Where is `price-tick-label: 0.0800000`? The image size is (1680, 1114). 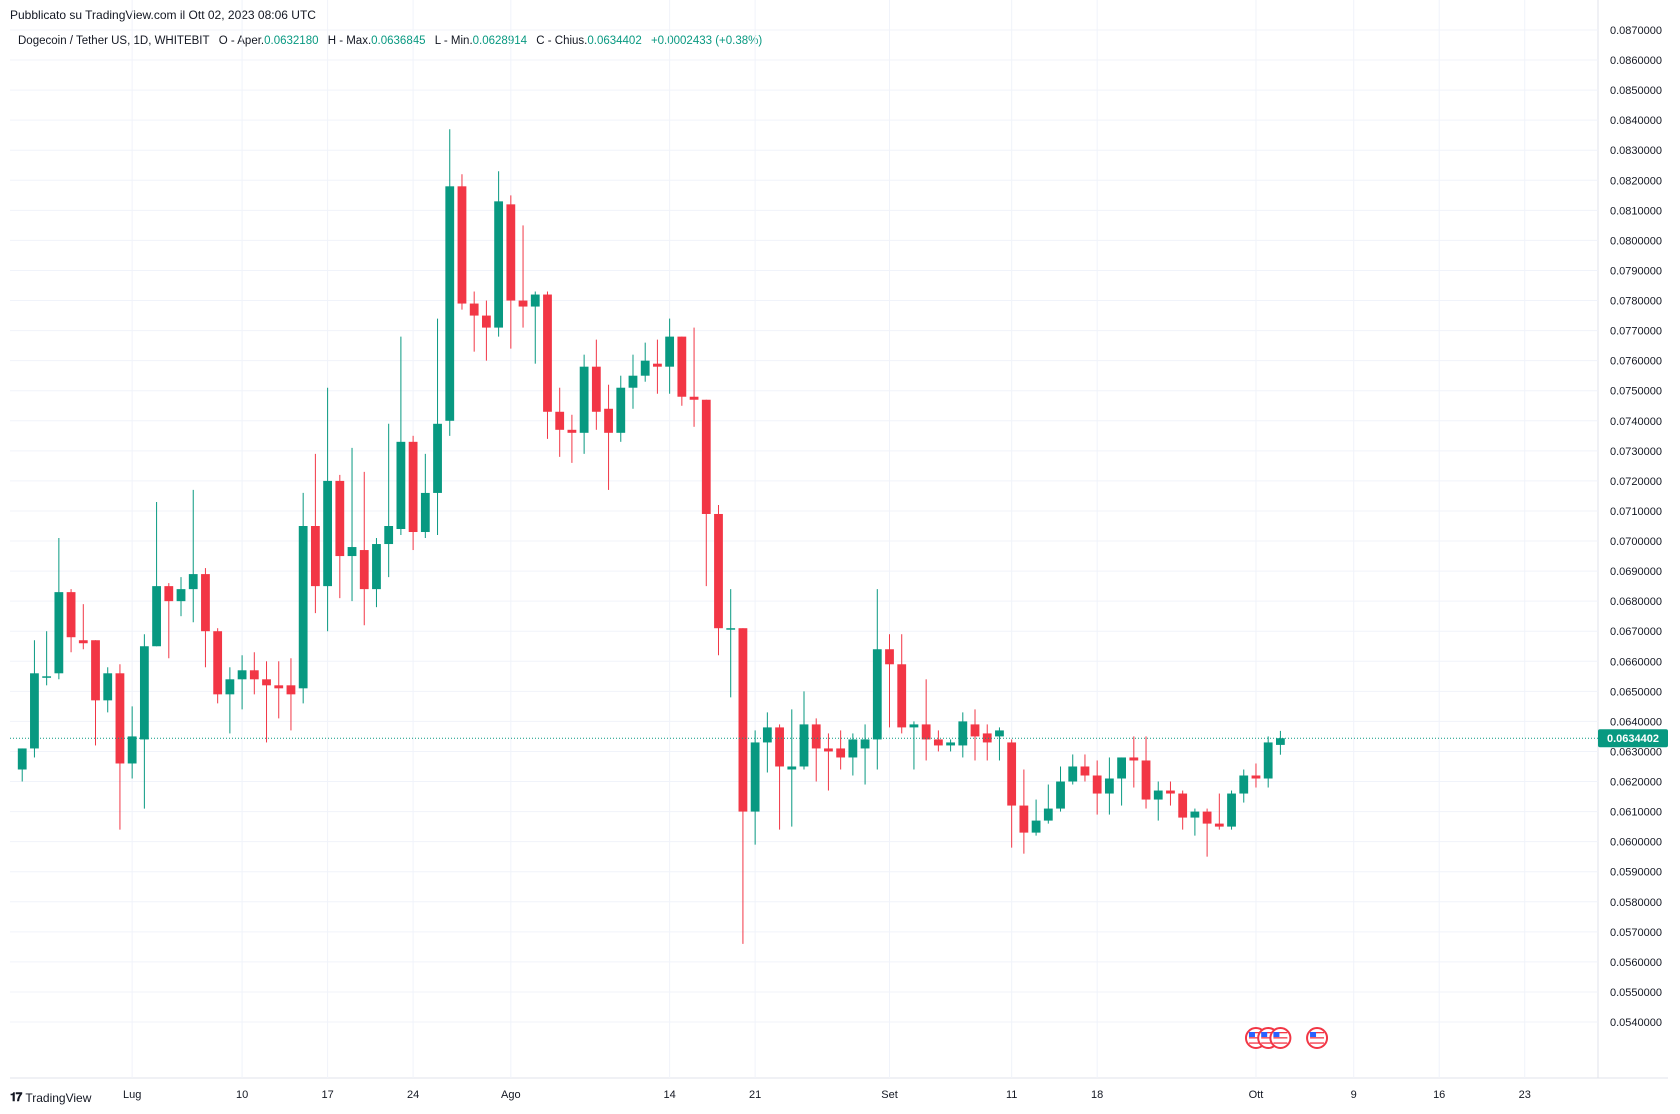
price-tick-label: 0.0800000 is located at coordinates (1636, 241).